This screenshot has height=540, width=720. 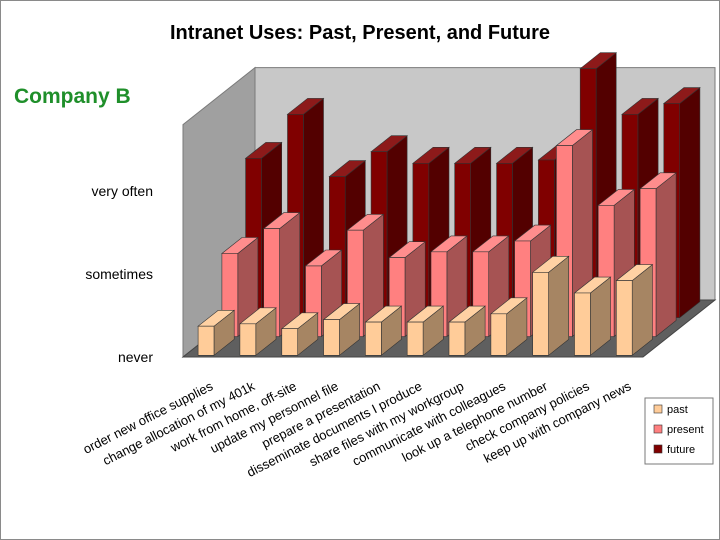 I want to click on y-tick-label: sometimes, so click(x=119, y=274).